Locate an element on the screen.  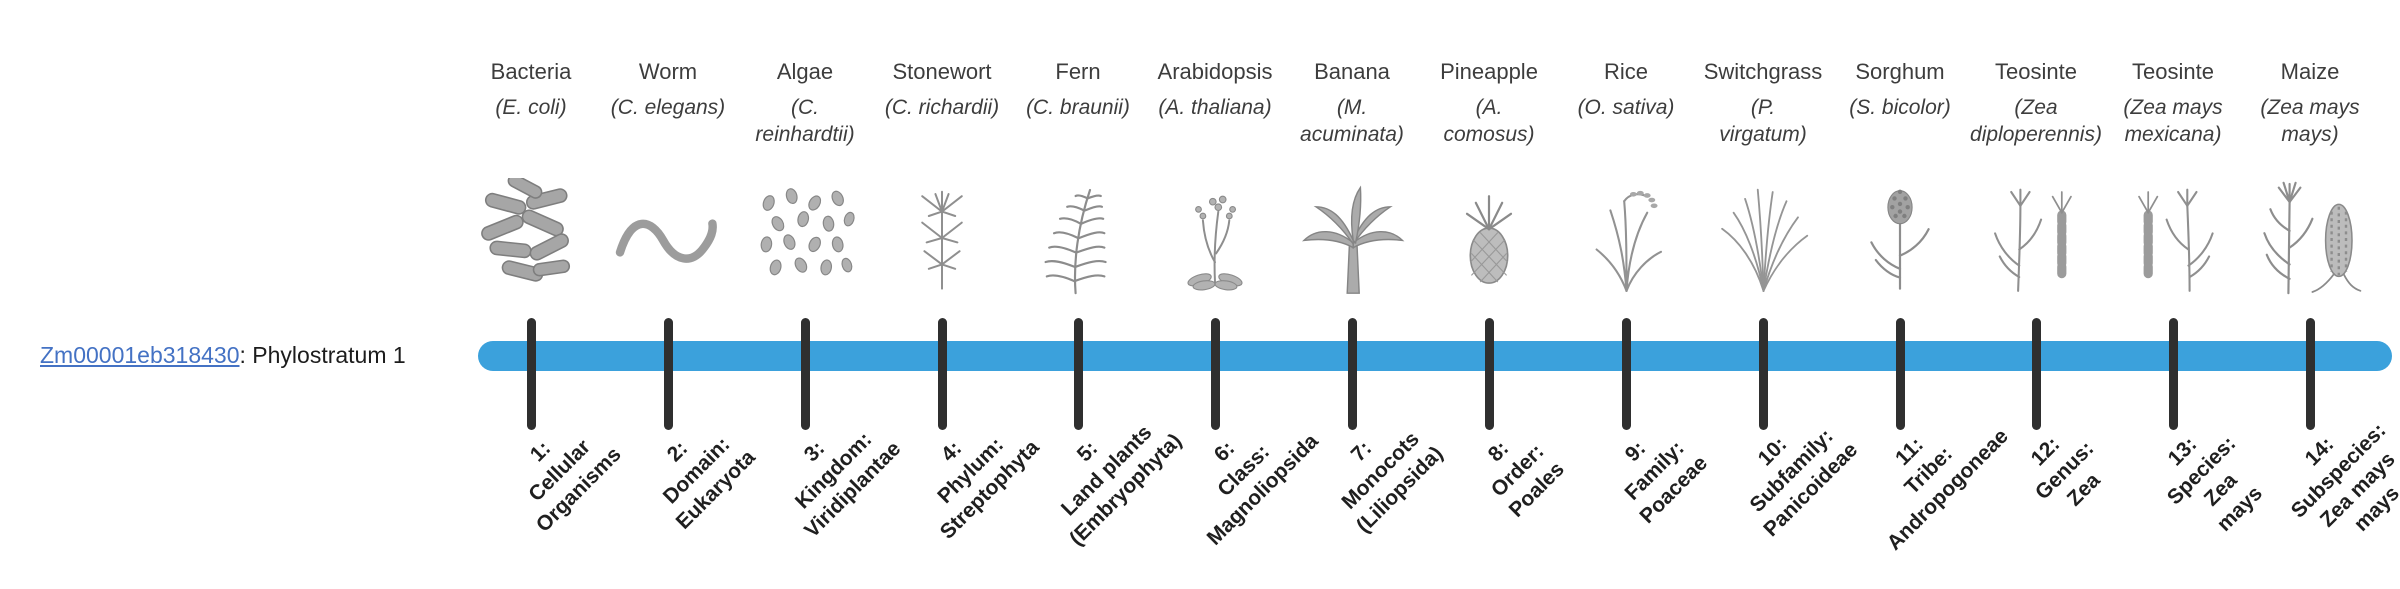
organism-scientific-name: (E. coli) is located at coordinates (531, 107).